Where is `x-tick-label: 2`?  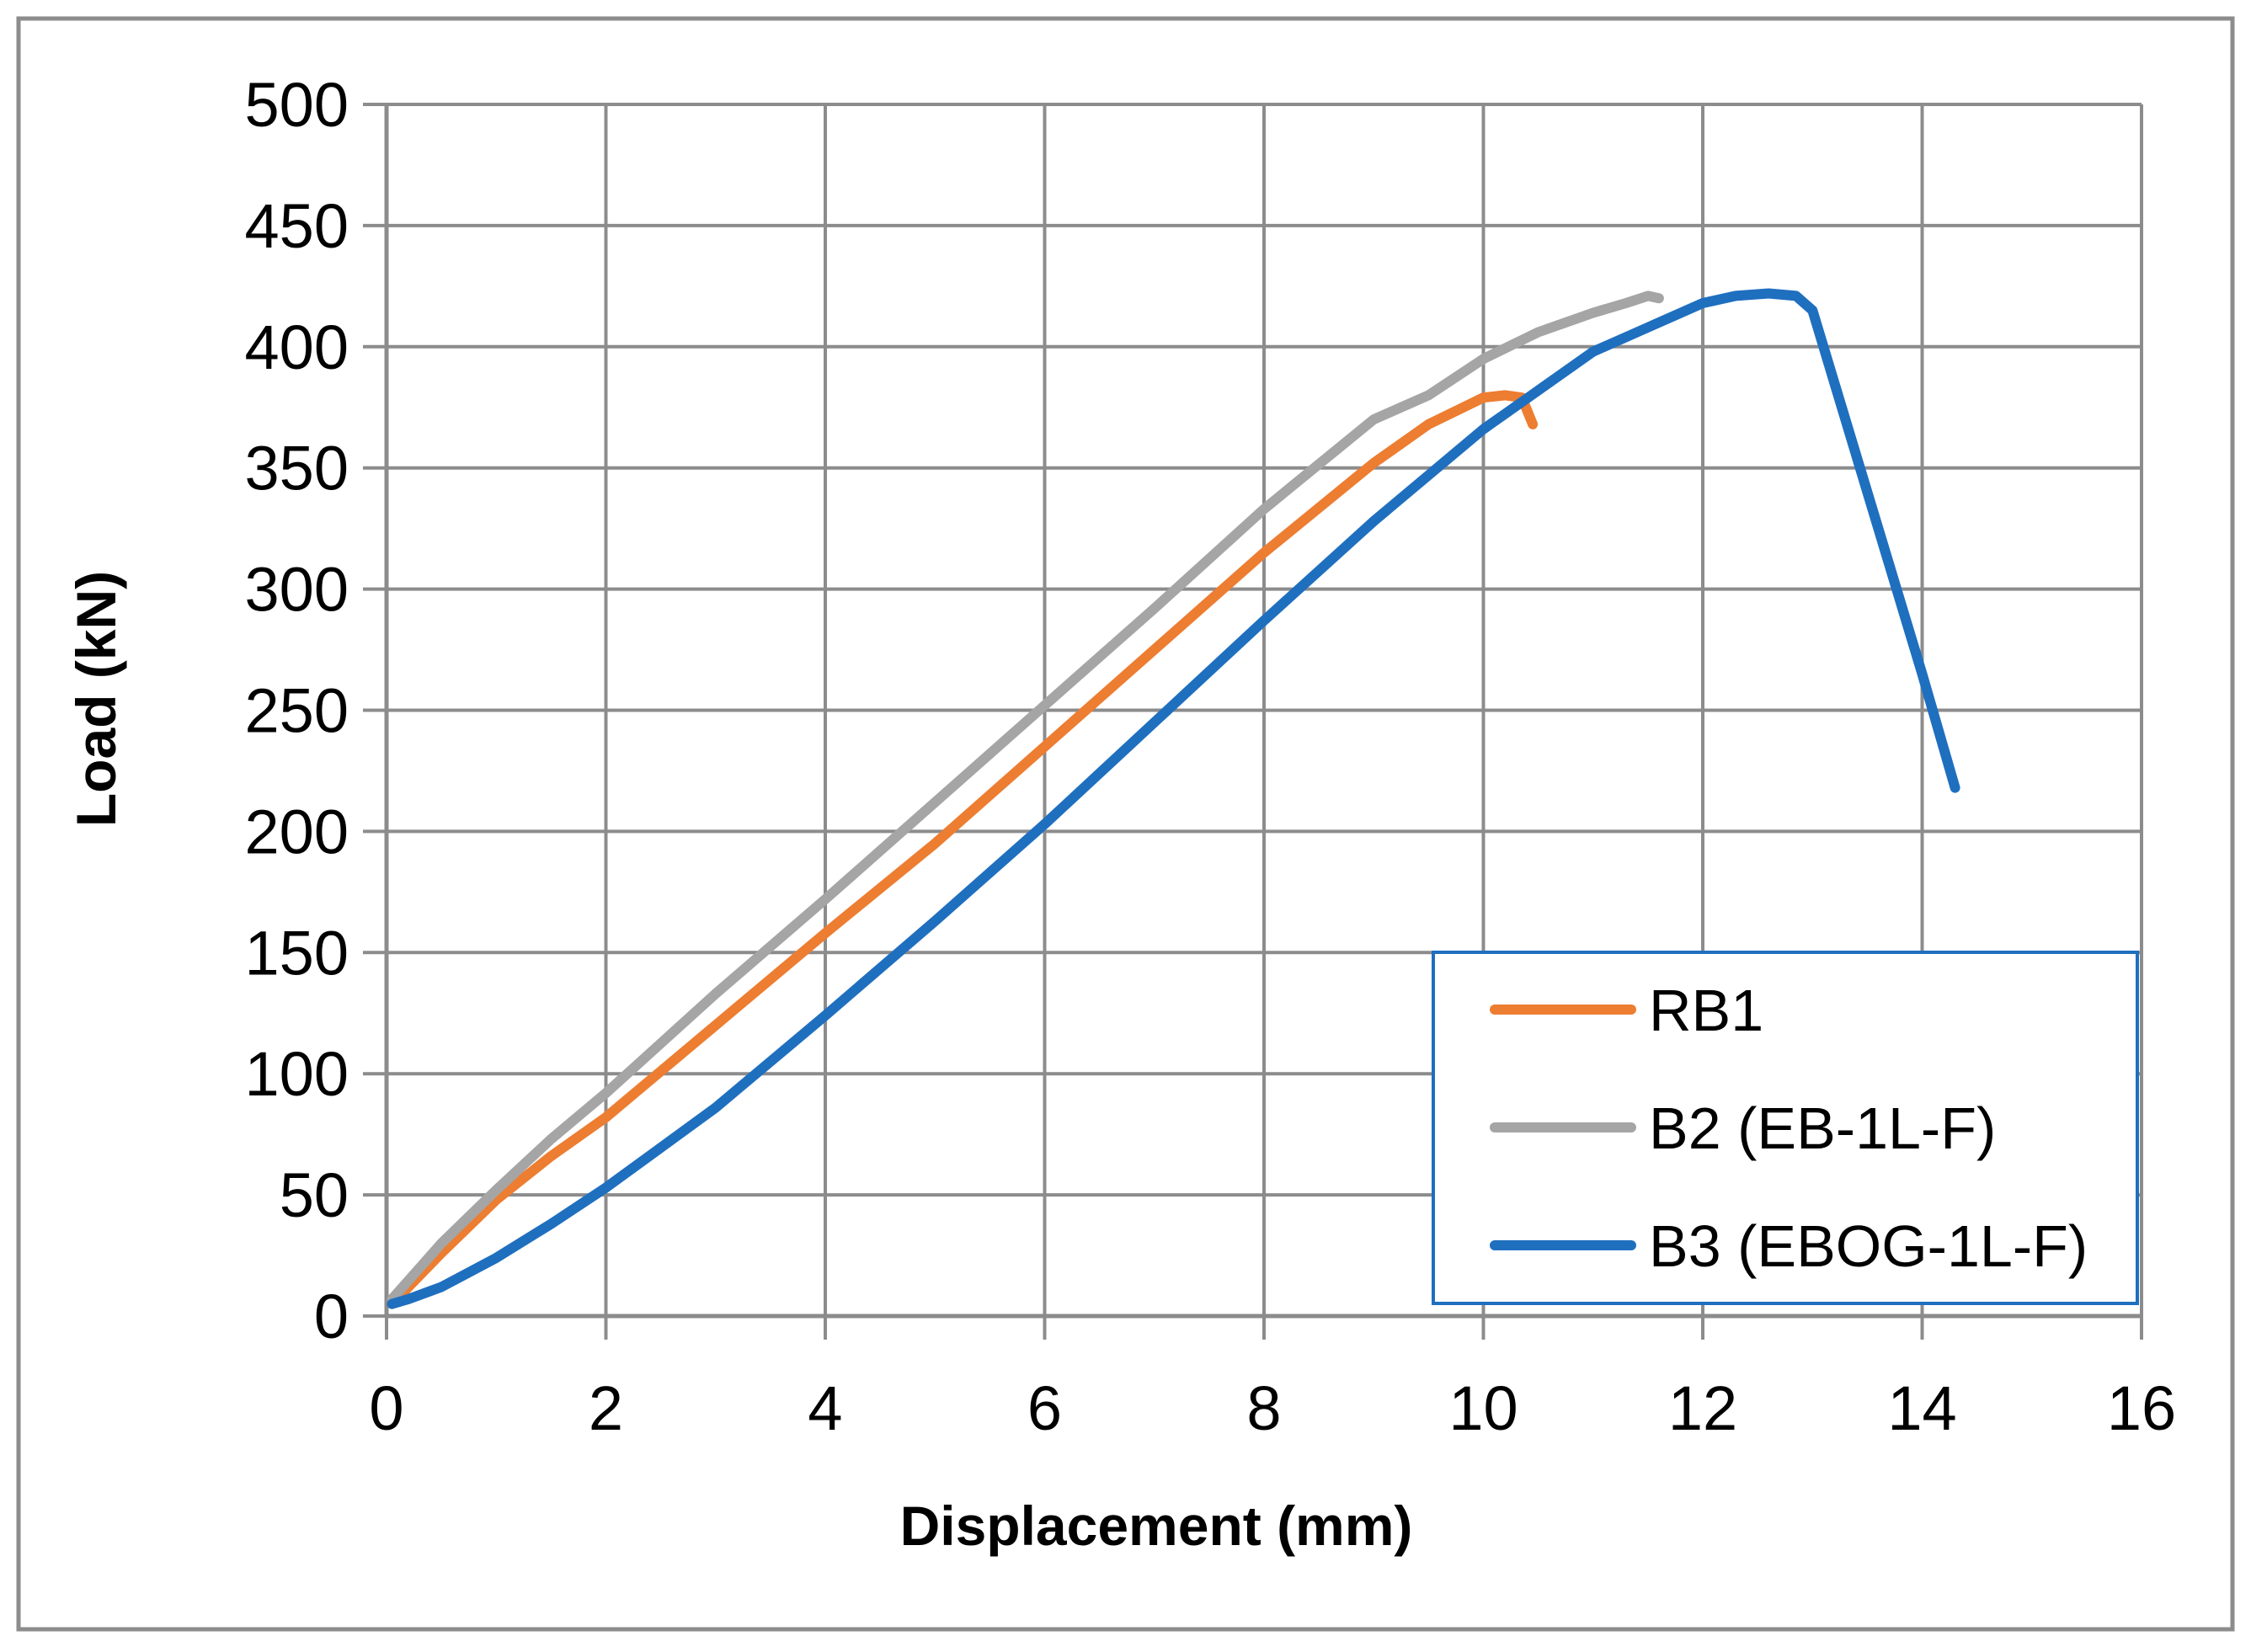 x-tick-label: 2 is located at coordinates (606, 1408).